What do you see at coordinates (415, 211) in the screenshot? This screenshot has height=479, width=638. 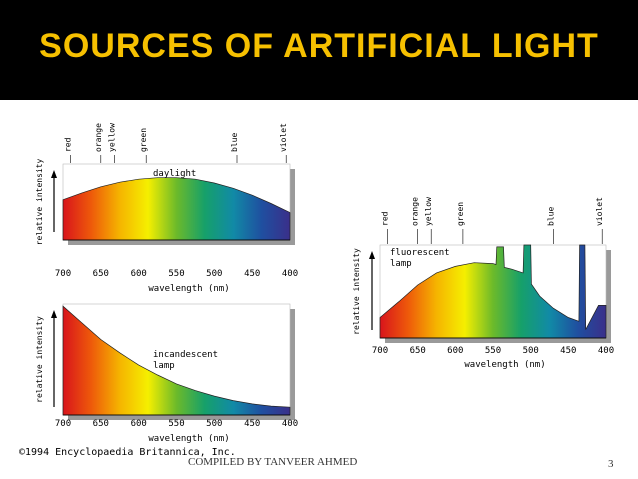 I see `fluorescent-color-label: orange` at bounding box center [415, 211].